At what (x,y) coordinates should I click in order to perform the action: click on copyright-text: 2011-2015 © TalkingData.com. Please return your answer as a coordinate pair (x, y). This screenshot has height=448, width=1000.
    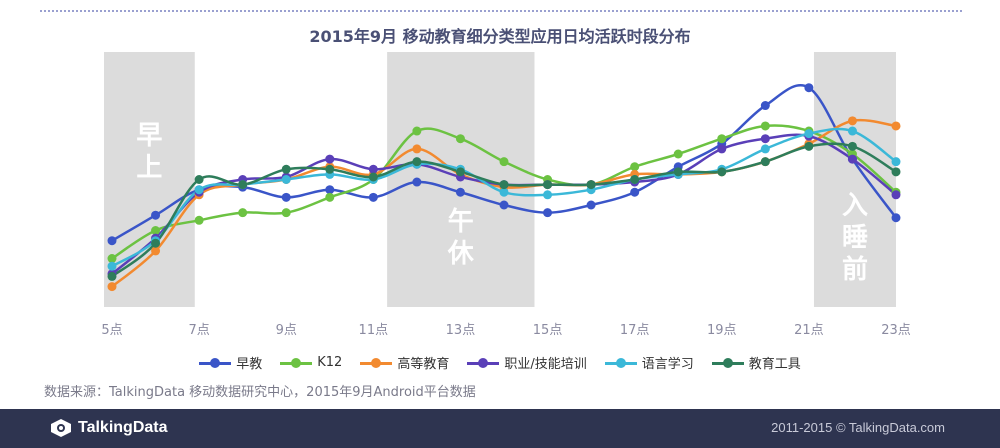
    Looking at the image, I should click on (858, 427).